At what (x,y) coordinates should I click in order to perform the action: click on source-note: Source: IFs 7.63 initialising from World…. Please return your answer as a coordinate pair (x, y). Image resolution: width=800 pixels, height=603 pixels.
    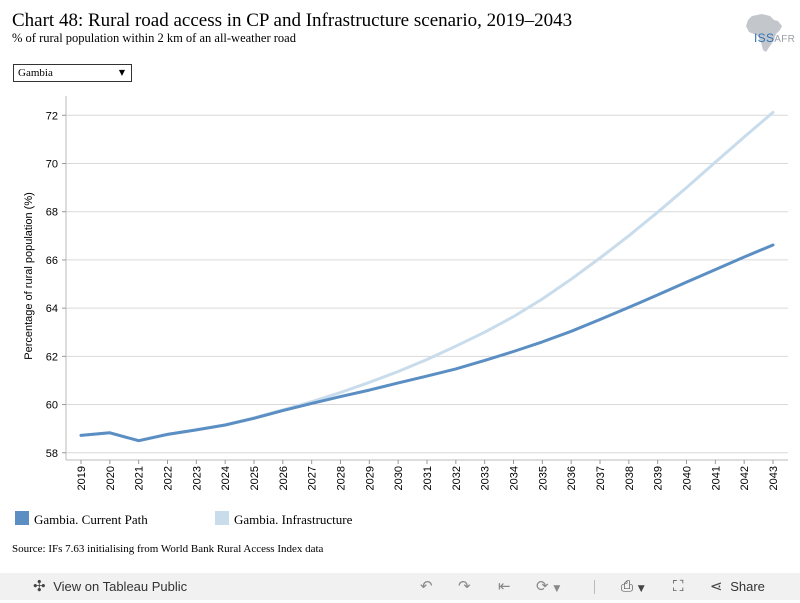
    Looking at the image, I should click on (168, 549).